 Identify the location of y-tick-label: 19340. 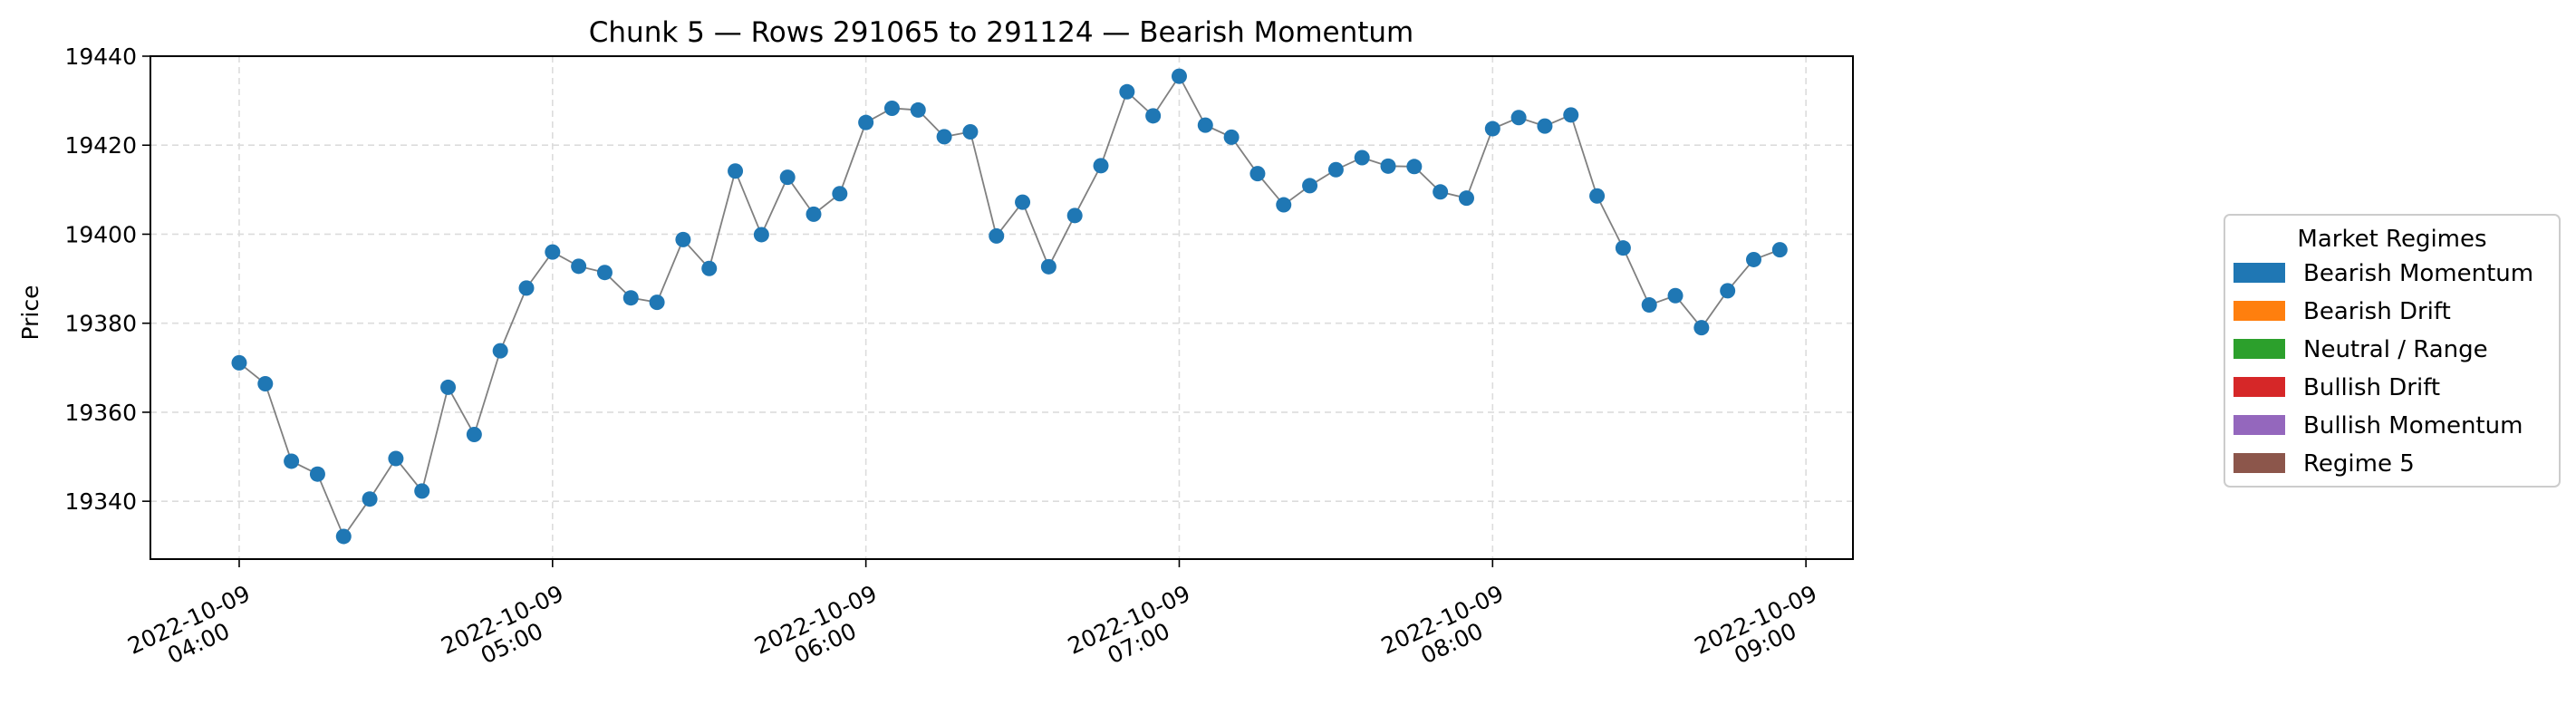
(100, 502).